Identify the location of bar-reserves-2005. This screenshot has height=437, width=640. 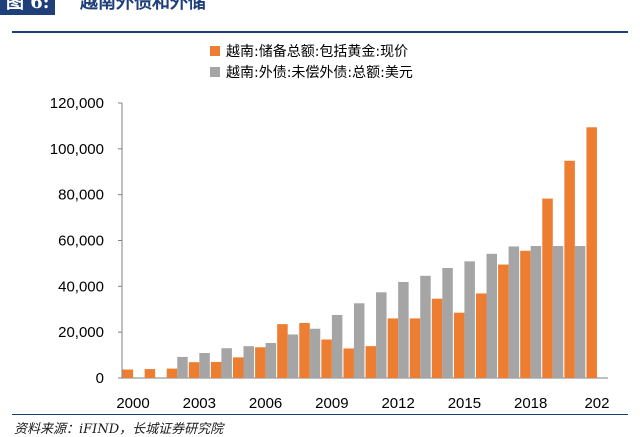
(238, 367).